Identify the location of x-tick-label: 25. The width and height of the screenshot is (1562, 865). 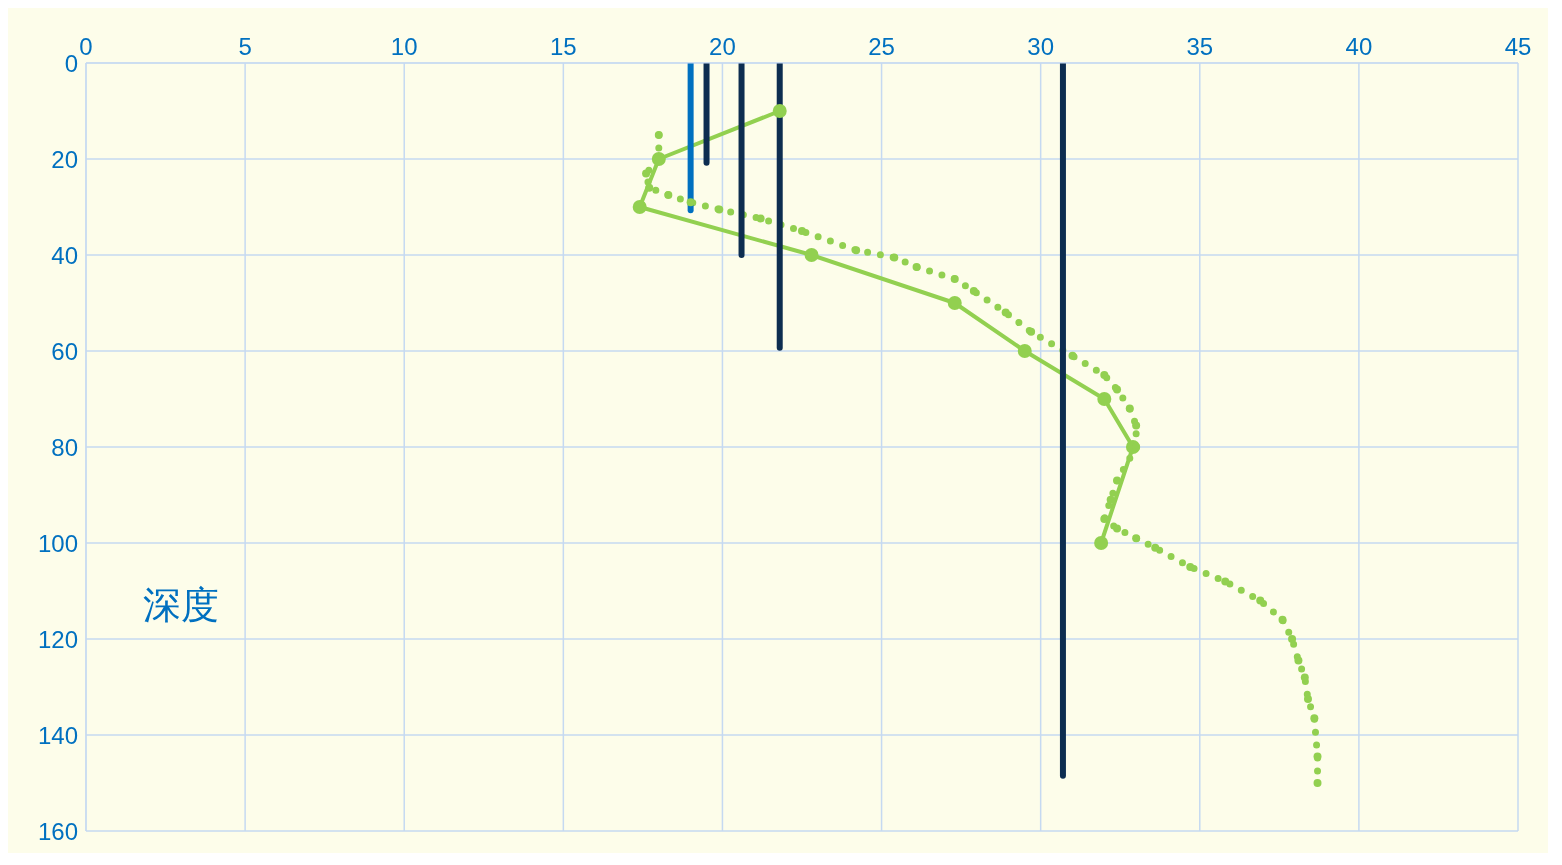
(881, 46).